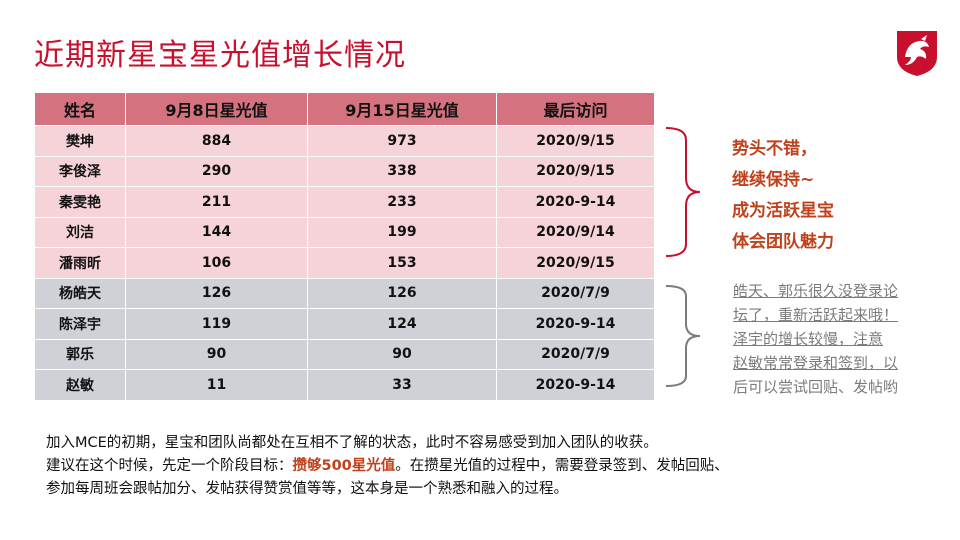 The width and height of the screenshot is (960, 540). What do you see at coordinates (307, 489) in the screenshot?
I see `footer-line: 参加每周班会跟帖加分、发帖获得赞赏值等等，这本身是一个熟悉和融入的过程。` at bounding box center [307, 489].